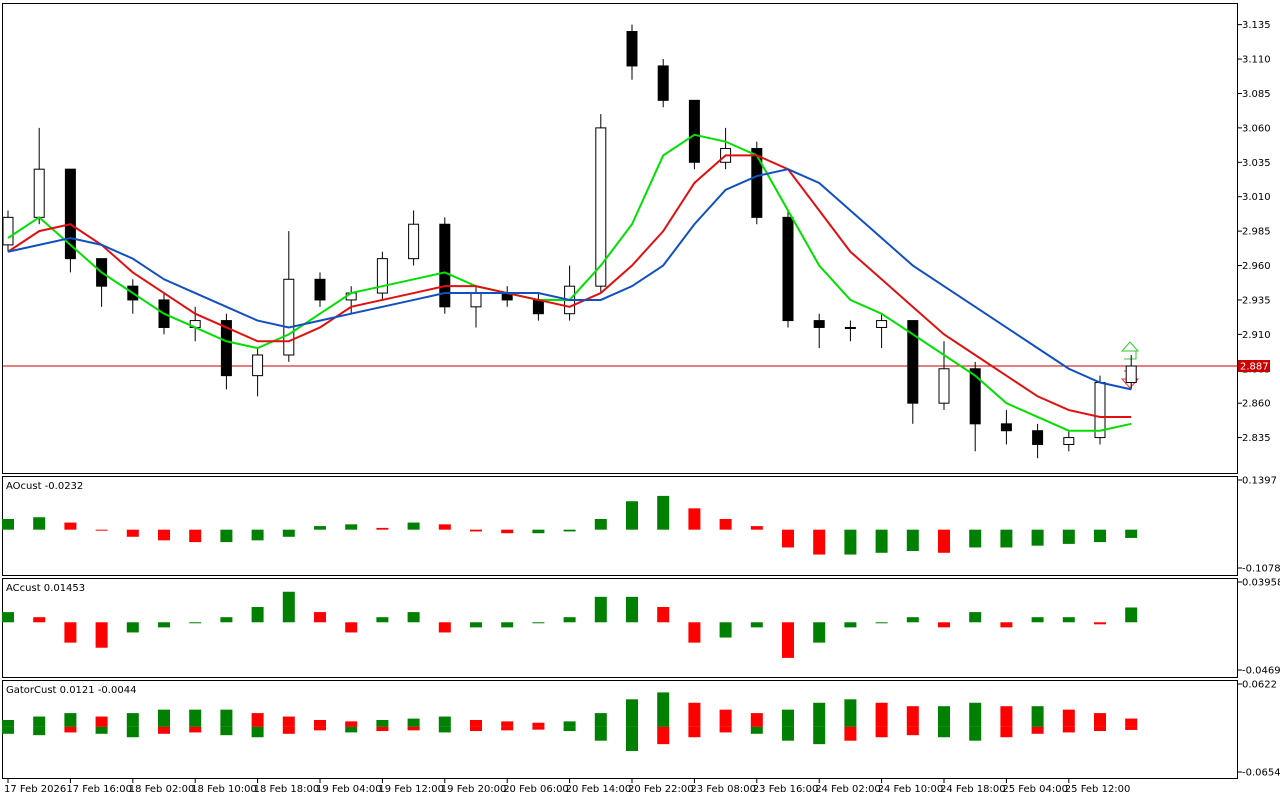  I want to click on buy-arrow, so click(1130, 350).